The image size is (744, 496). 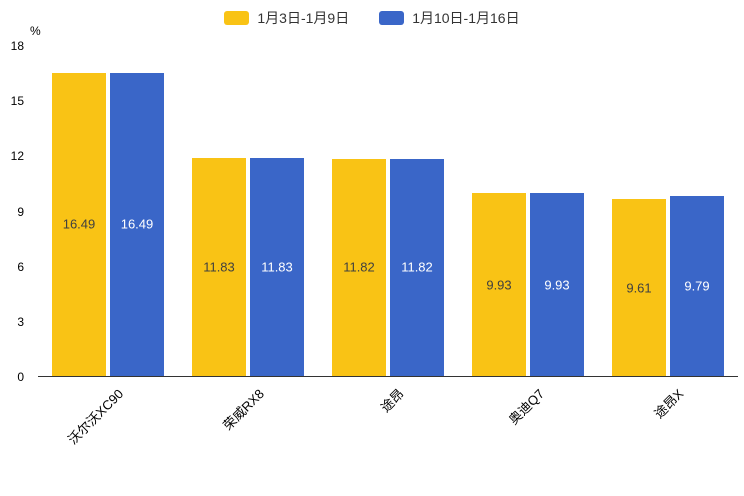 I want to click on y-axis-tick-label: 12, so click(x=17, y=156).